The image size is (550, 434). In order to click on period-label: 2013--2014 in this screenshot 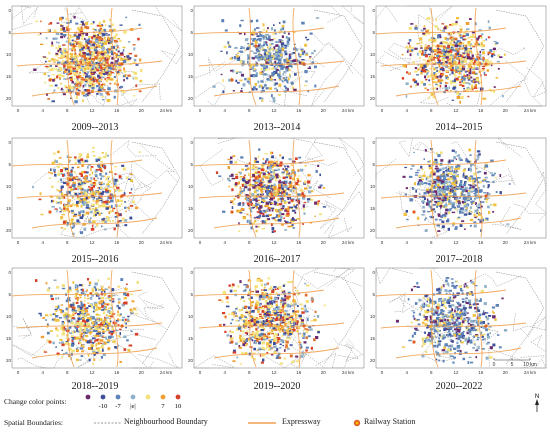, I will do `click(277, 127)`.